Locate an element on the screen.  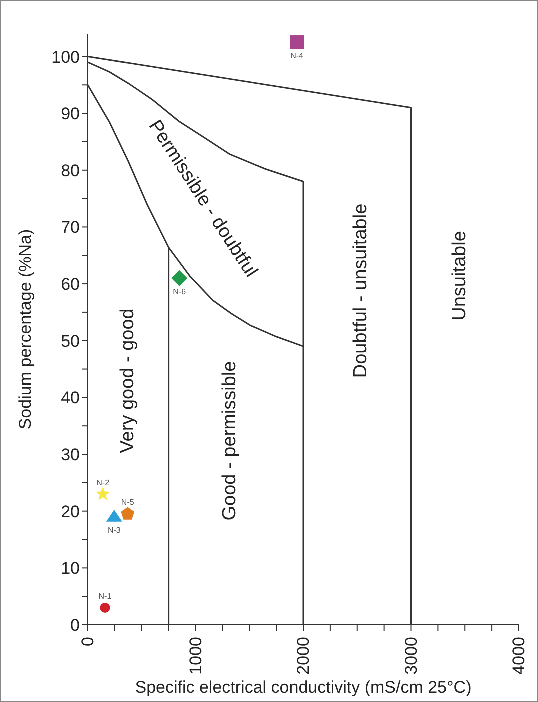
annotation: Good - permissible is located at coordinates (230, 441).